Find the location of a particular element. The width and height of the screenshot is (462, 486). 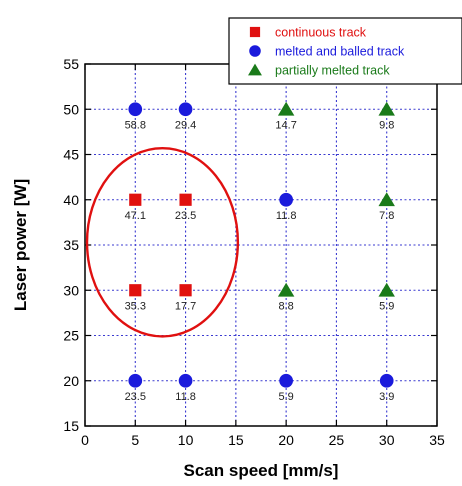

legend-label: partially melted track is located at coordinates (332, 71).